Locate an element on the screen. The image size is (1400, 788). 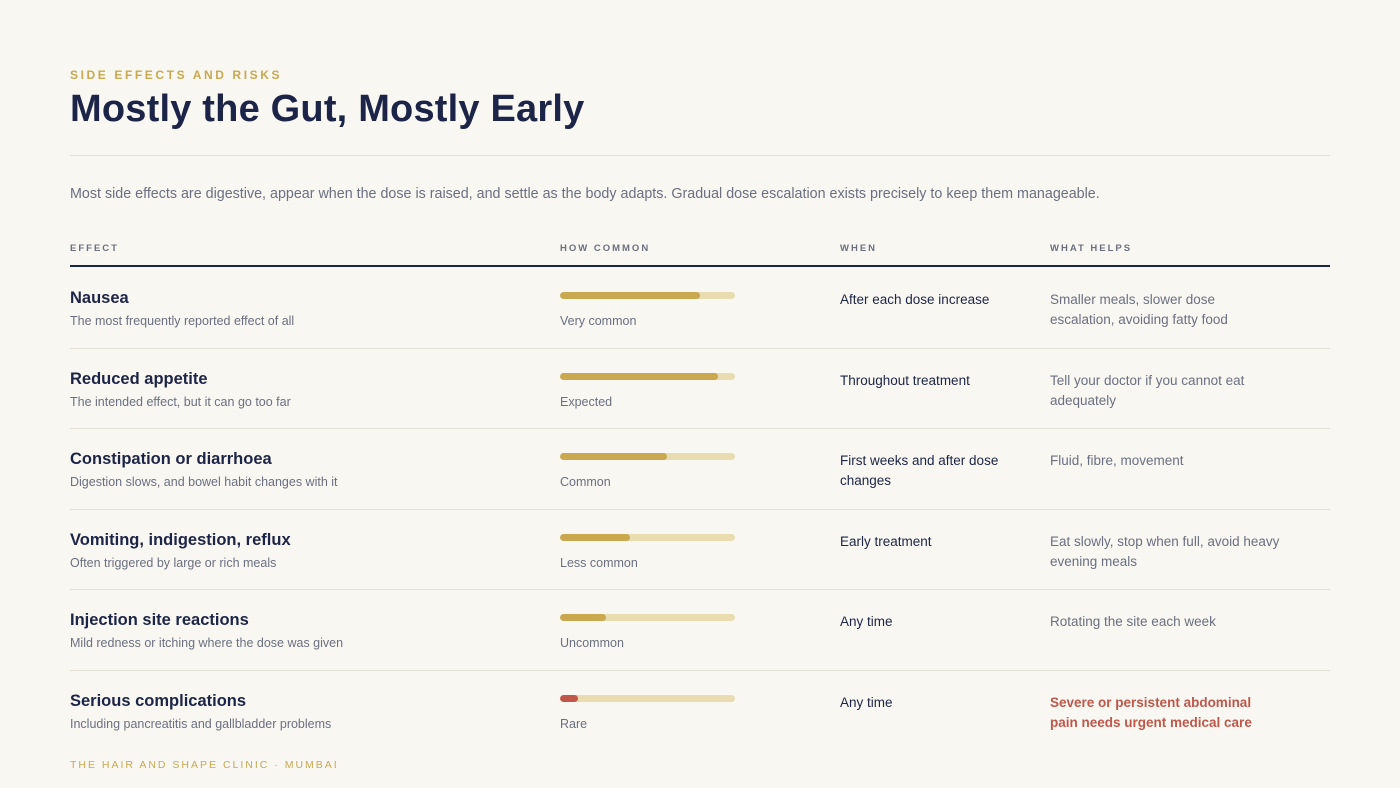
when: Early treatment is located at coordinates (886, 541).